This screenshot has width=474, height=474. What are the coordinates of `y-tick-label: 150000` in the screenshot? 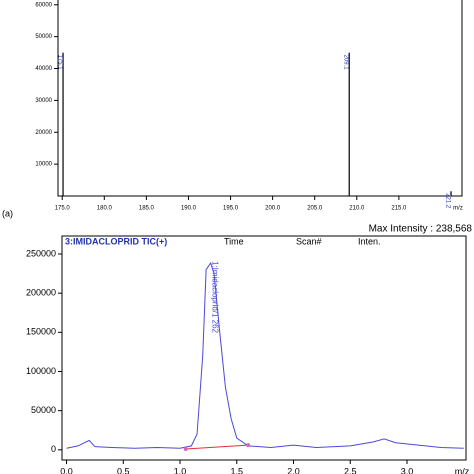 It's located at (41, 332).